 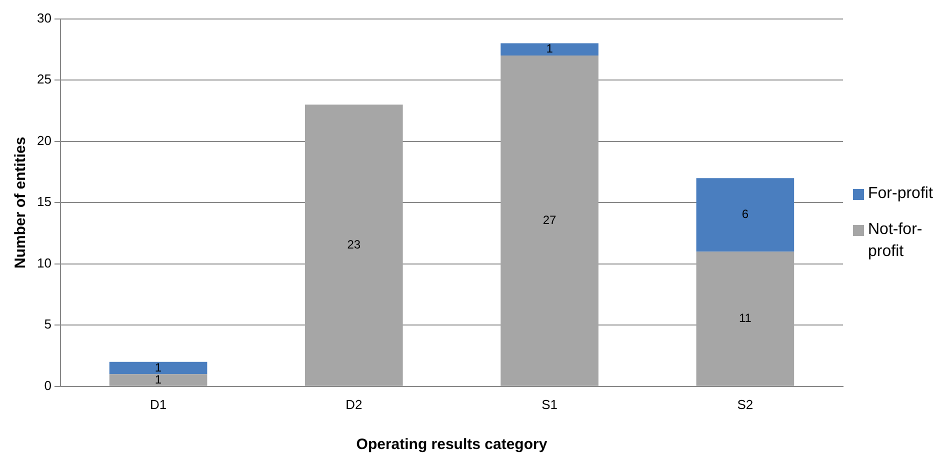 What do you see at coordinates (354, 404) in the screenshot?
I see `x-tick-label: D2` at bounding box center [354, 404].